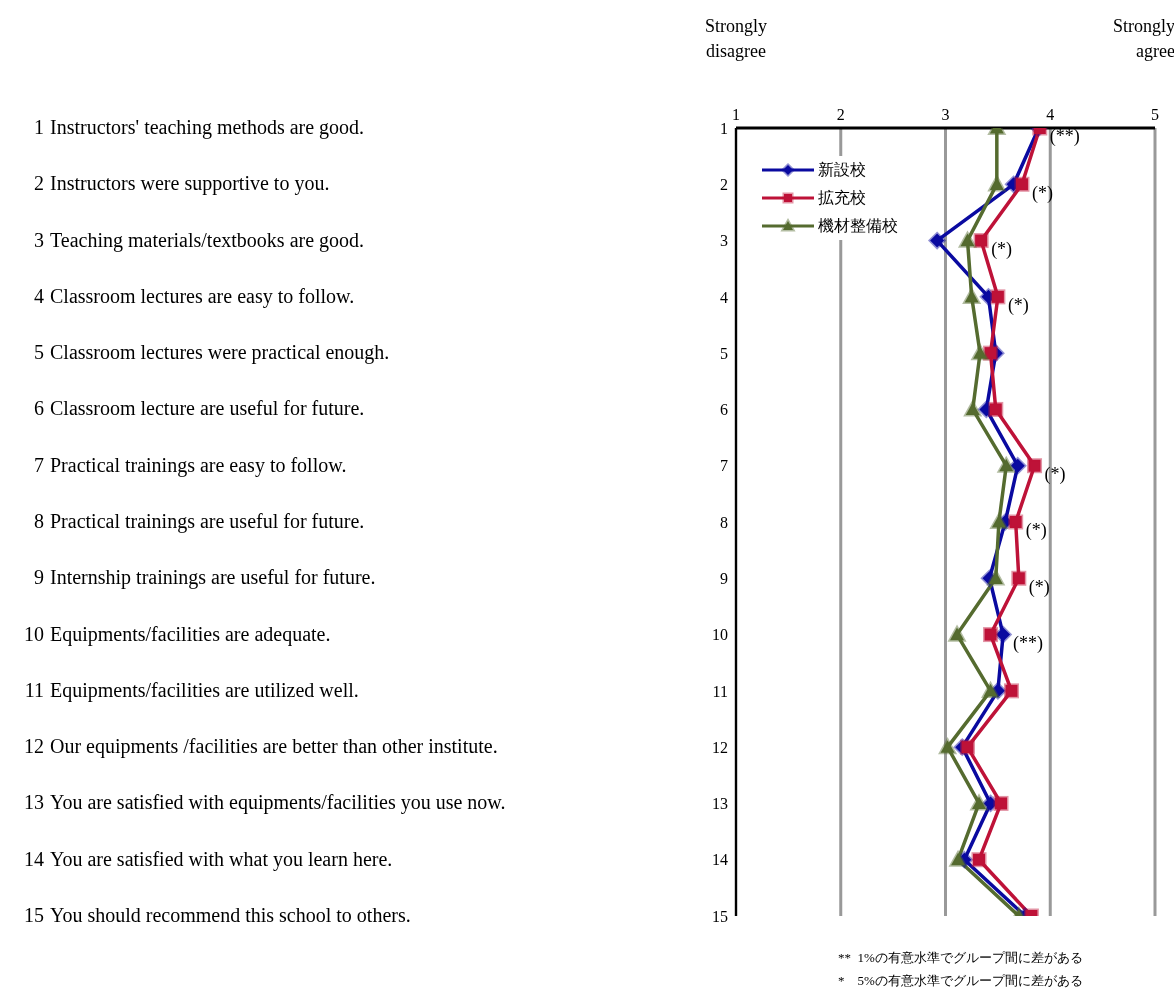 This screenshot has width=1174, height=992. What do you see at coordinates (736, 114) in the screenshot?
I see `x-tick-label: 1` at bounding box center [736, 114].